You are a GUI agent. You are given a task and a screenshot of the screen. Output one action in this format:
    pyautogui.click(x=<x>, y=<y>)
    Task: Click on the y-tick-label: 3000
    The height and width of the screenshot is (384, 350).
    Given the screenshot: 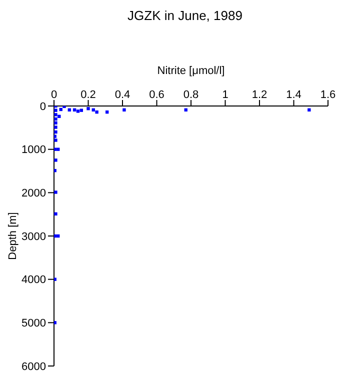 What is the action you would take?
    pyautogui.click(x=34, y=236)
    